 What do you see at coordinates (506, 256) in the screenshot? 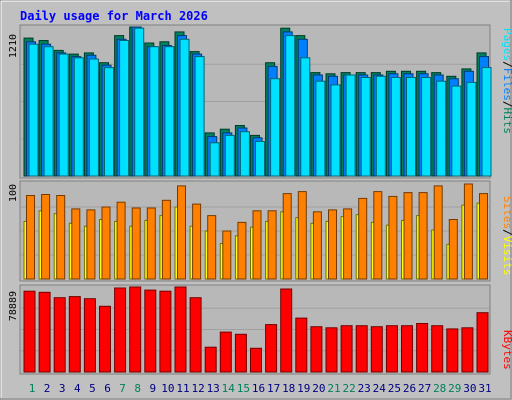
I see `legend-visits: Visits` at bounding box center [506, 256].